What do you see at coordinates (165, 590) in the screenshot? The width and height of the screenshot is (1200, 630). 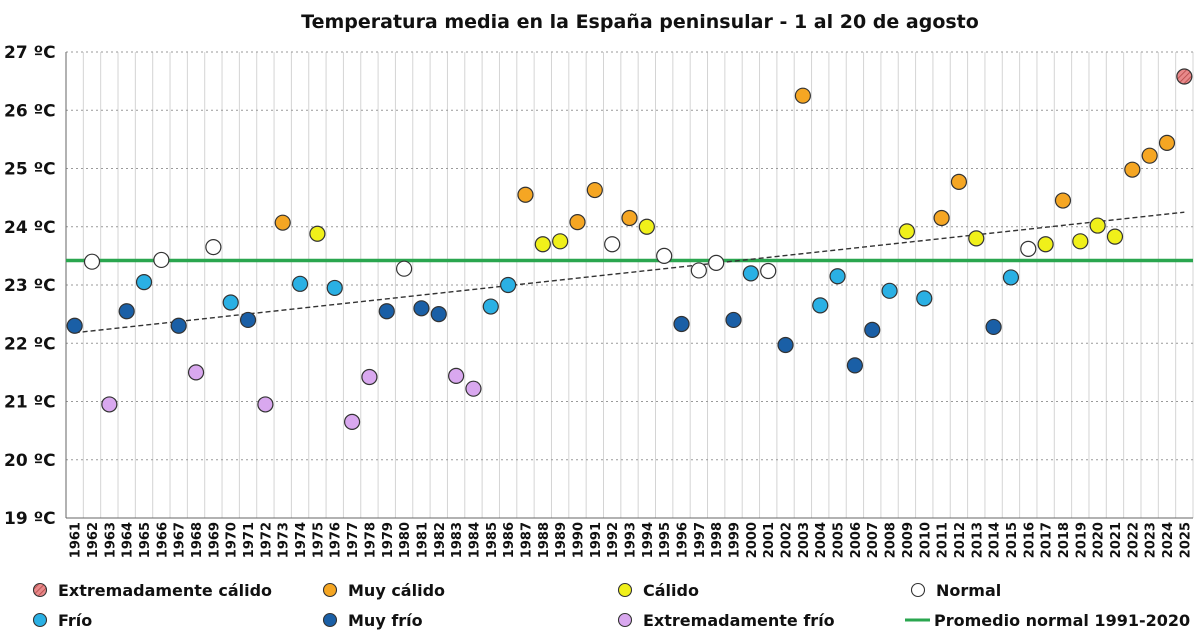 I see `legend-label: Extremadamente cálido` at bounding box center [165, 590].